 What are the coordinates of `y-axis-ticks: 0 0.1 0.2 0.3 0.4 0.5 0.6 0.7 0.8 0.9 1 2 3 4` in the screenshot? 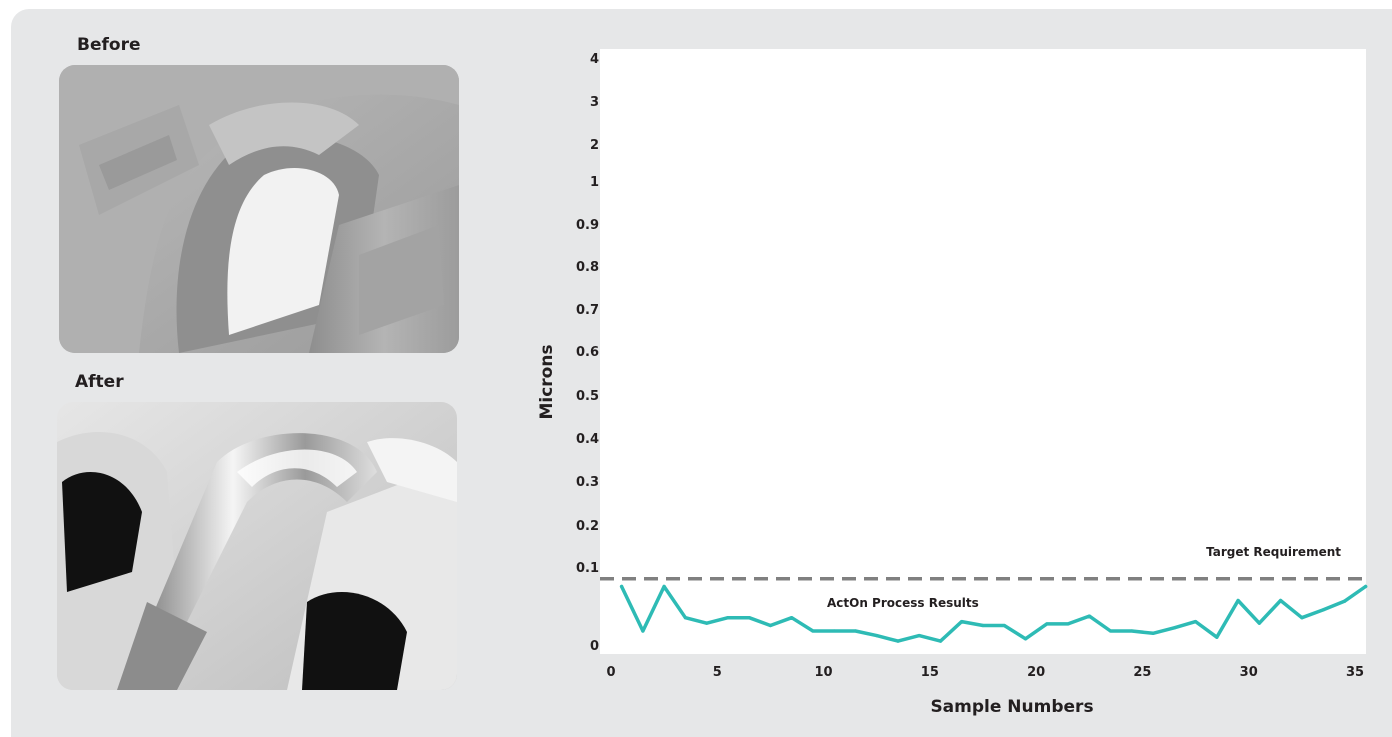 It's located at (587, 353).